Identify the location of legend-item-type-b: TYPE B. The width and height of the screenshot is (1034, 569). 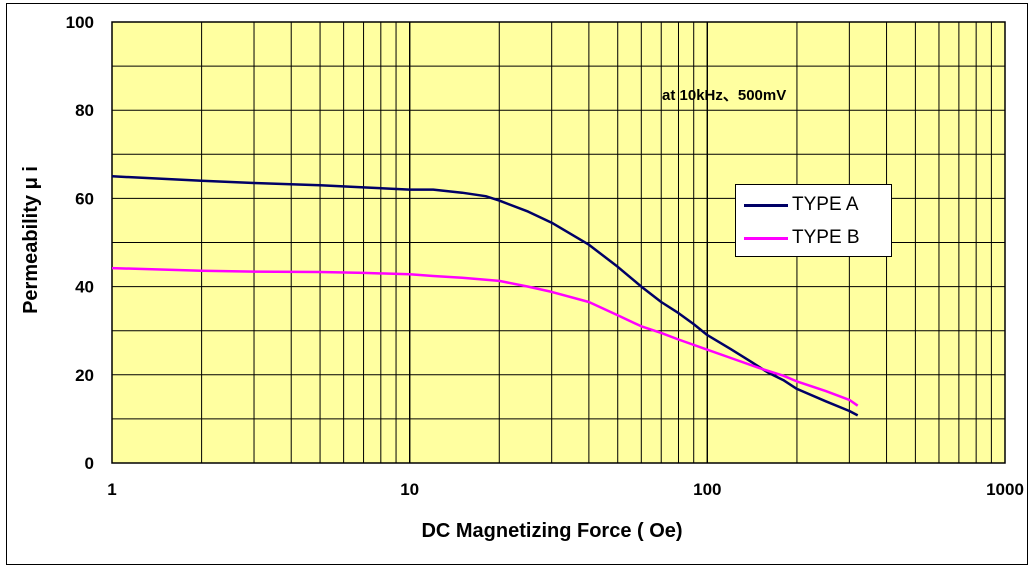
(802, 238).